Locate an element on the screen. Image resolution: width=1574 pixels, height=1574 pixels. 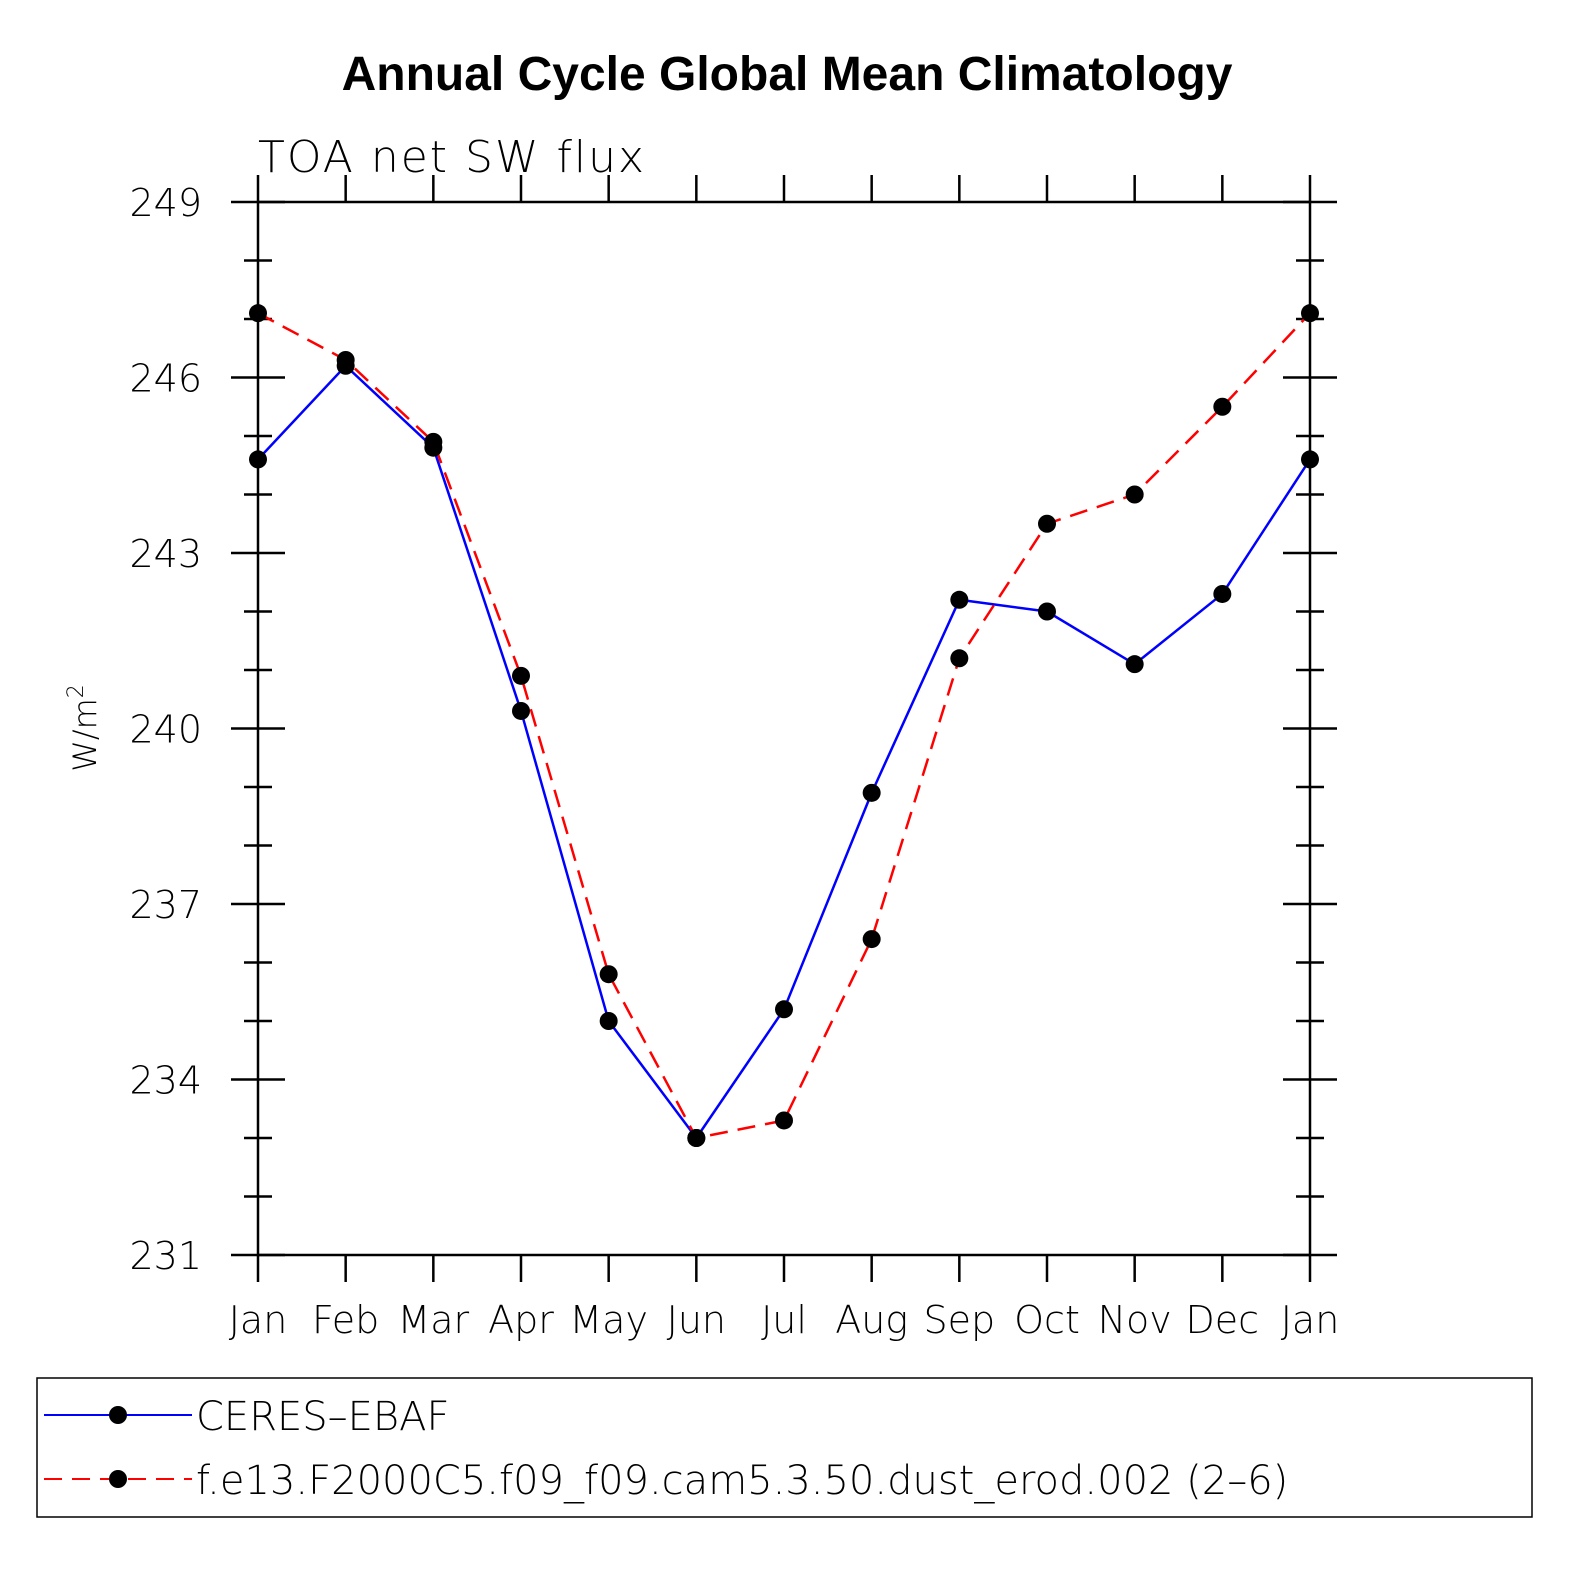
y-tick-label: 246 is located at coordinates (165, 379).